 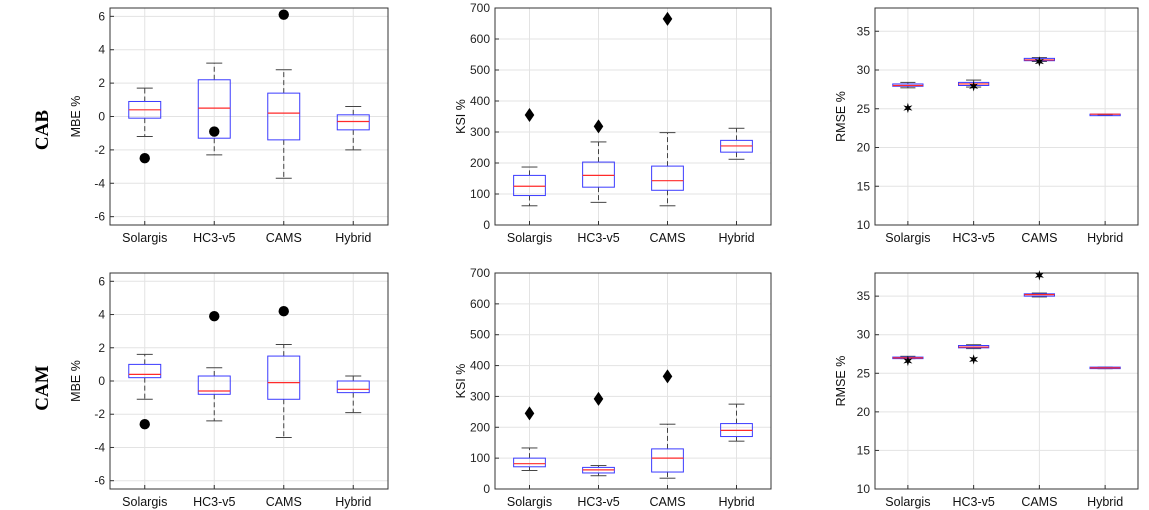 What do you see at coordinates (480, 273) in the screenshot?
I see `y-tick-label: 700` at bounding box center [480, 273].